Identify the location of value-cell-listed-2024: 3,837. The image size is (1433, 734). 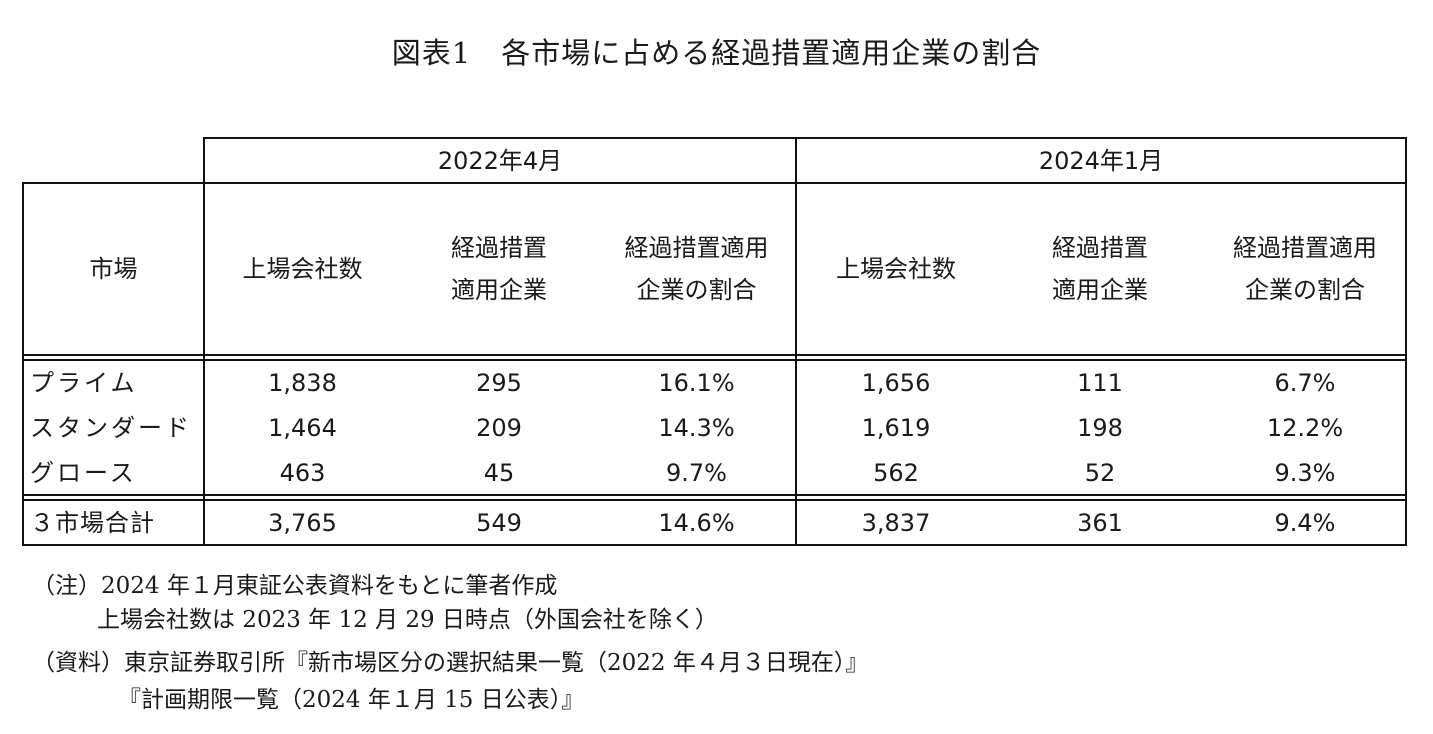
(896, 522).